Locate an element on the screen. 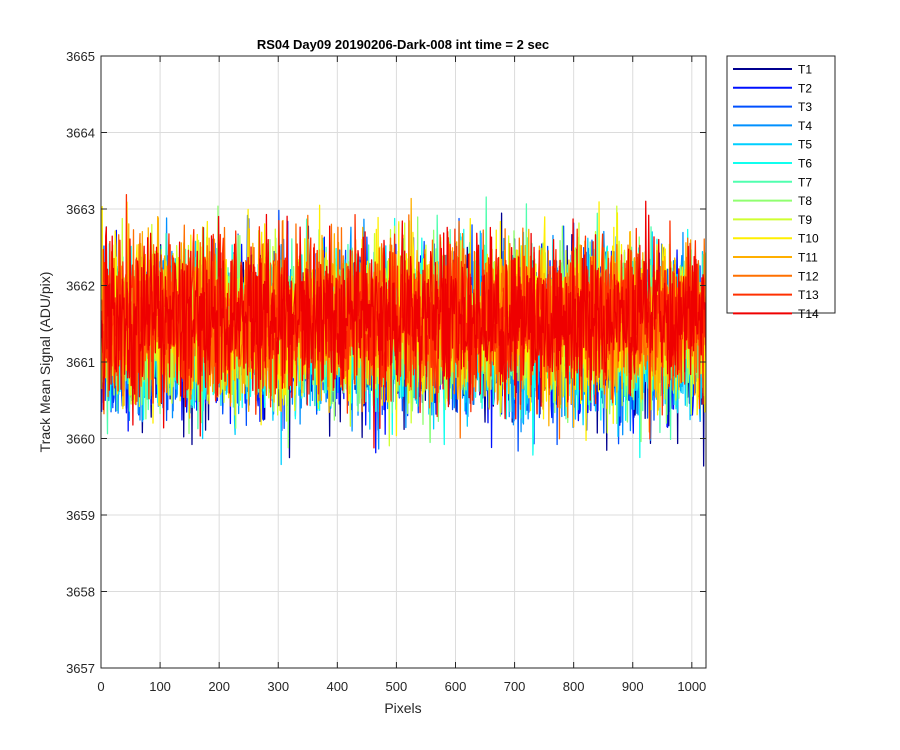 Image resolution: width=900 pixels, height=750 pixels. legend-label: T5 is located at coordinates (805, 145).